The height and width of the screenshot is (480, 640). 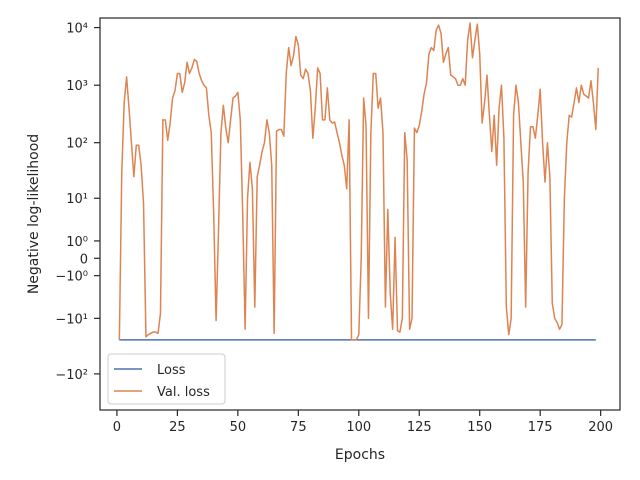 What do you see at coordinates (177, 427) in the screenshot?
I see `x-tick-label: 25` at bounding box center [177, 427].